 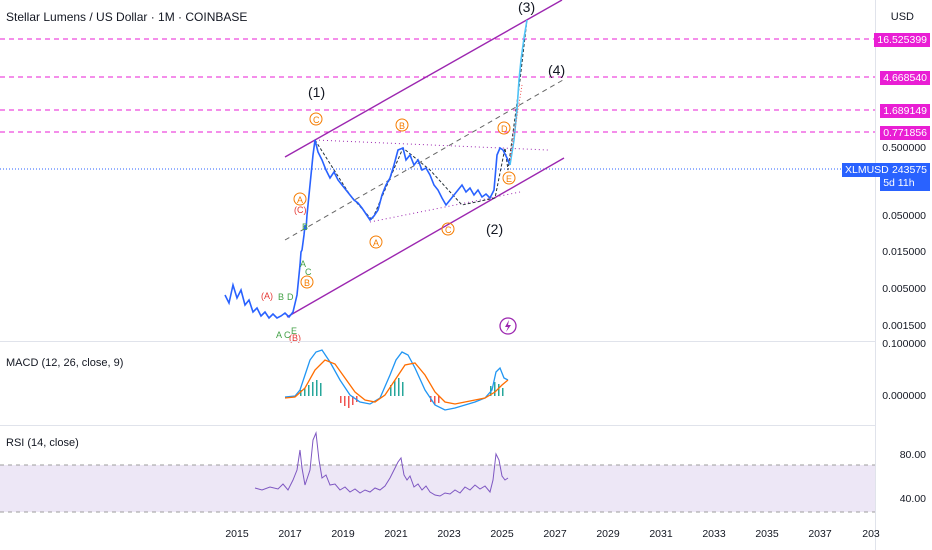 What do you see at coordinates (902, 17) in the screenshot?
I see `currency-label: USD` at bounding box center [902, 17].